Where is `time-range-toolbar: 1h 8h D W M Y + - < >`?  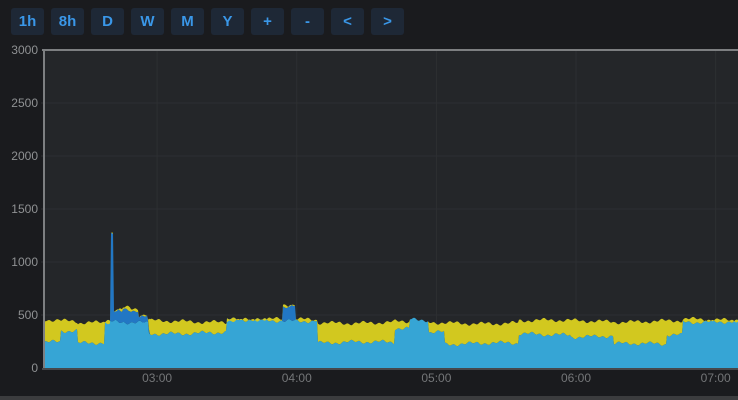 time-range-toolbar: 1h 8h D W M Y + - < > is located at coordinates (207, 21).